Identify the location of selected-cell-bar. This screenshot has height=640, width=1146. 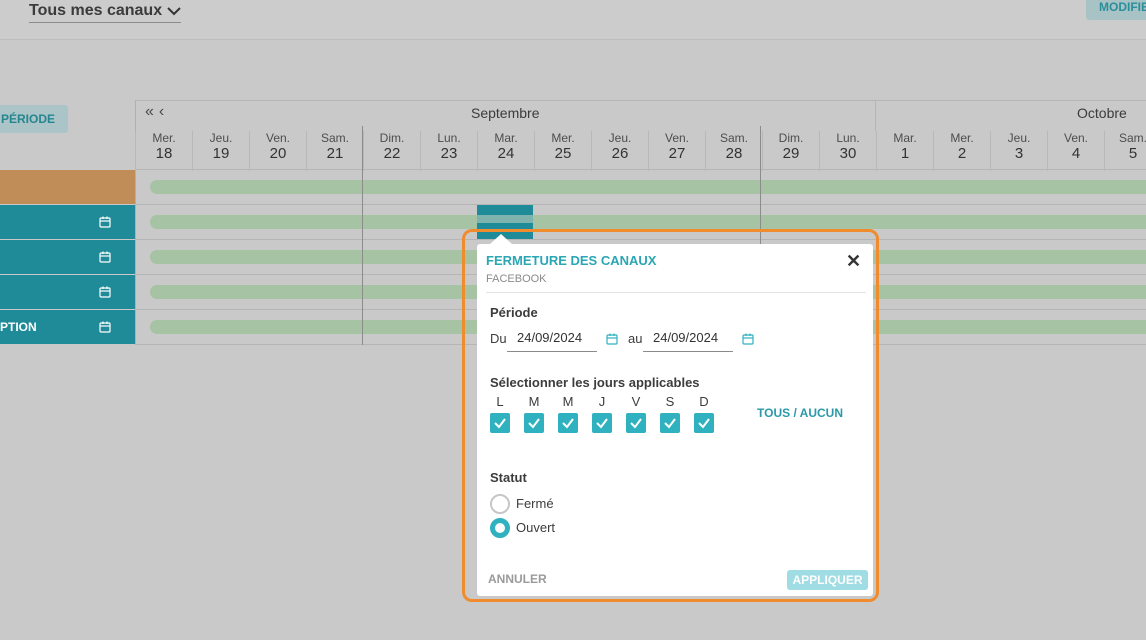
(505, 219).